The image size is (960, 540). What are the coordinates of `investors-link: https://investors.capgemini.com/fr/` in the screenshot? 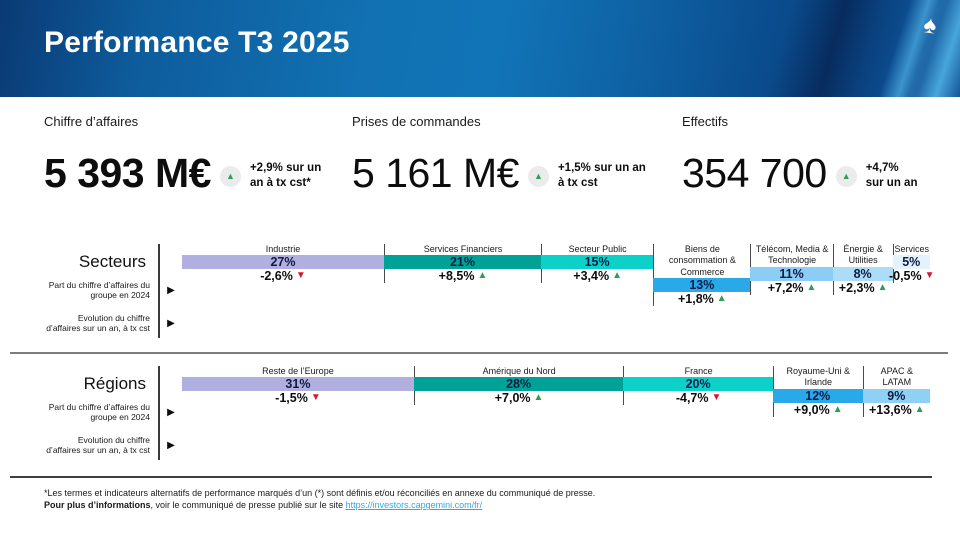 It's located at (414, 505).